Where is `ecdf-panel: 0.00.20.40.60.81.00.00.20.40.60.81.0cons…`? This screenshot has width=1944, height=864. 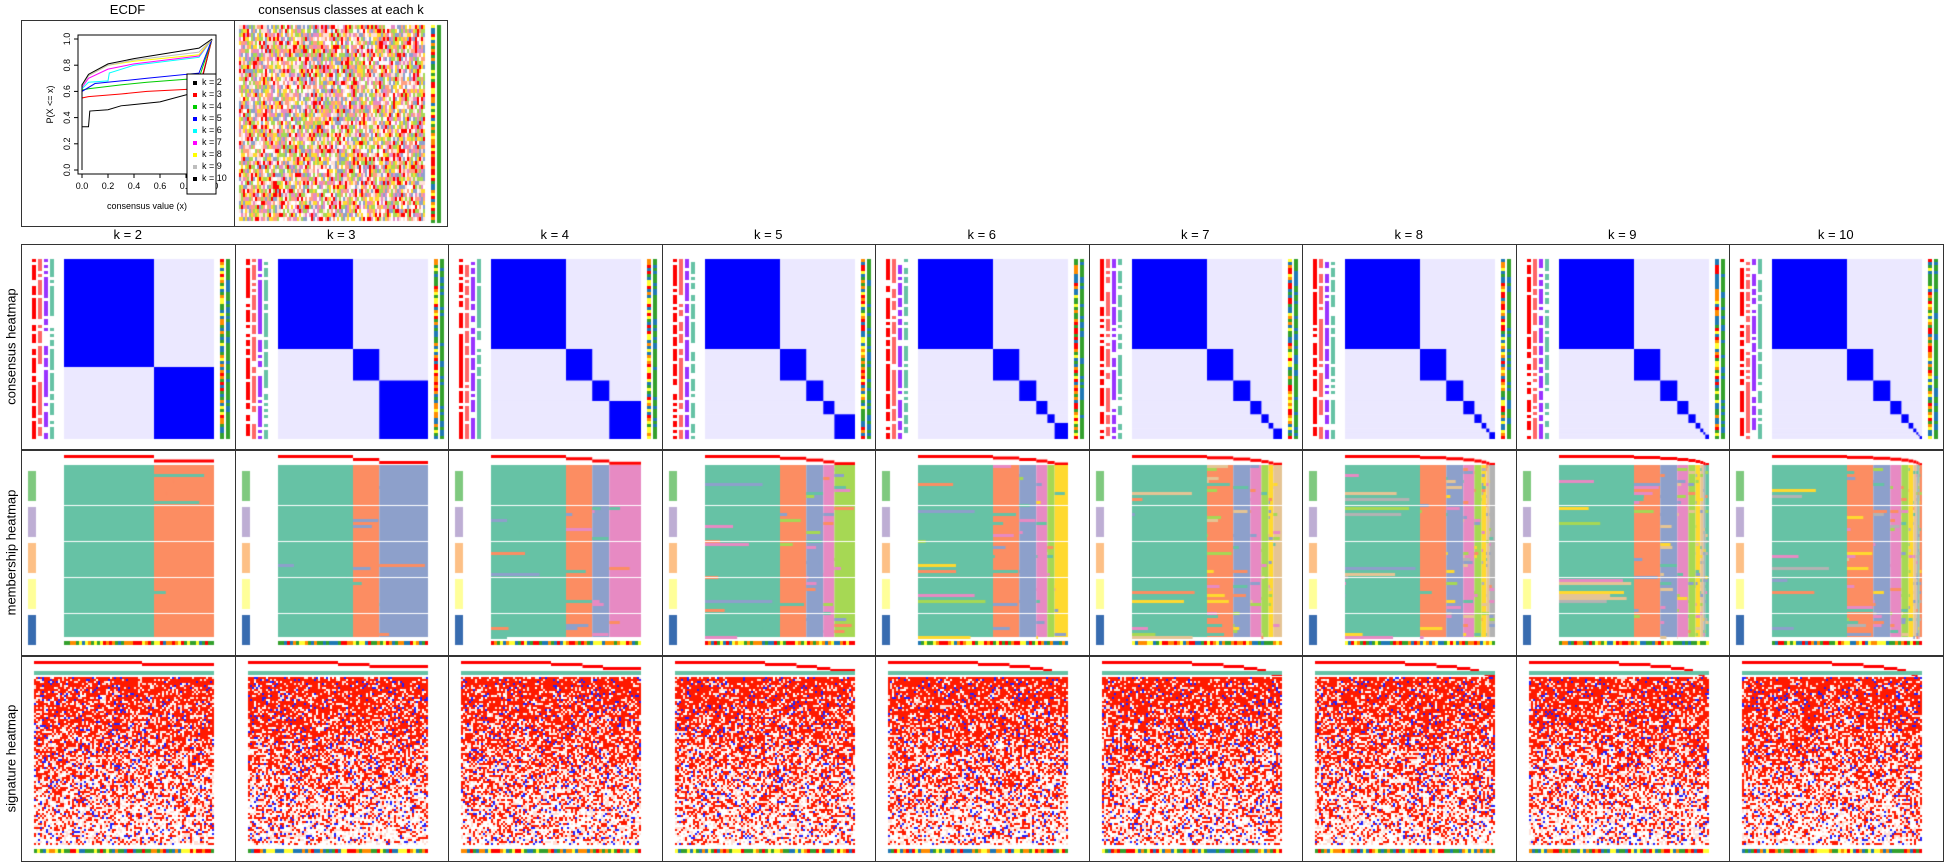 ecdf-panel: 0.00.20.40.60.81.00.00.20.40.60.81.0cons… is located at coordinates (128, 123).